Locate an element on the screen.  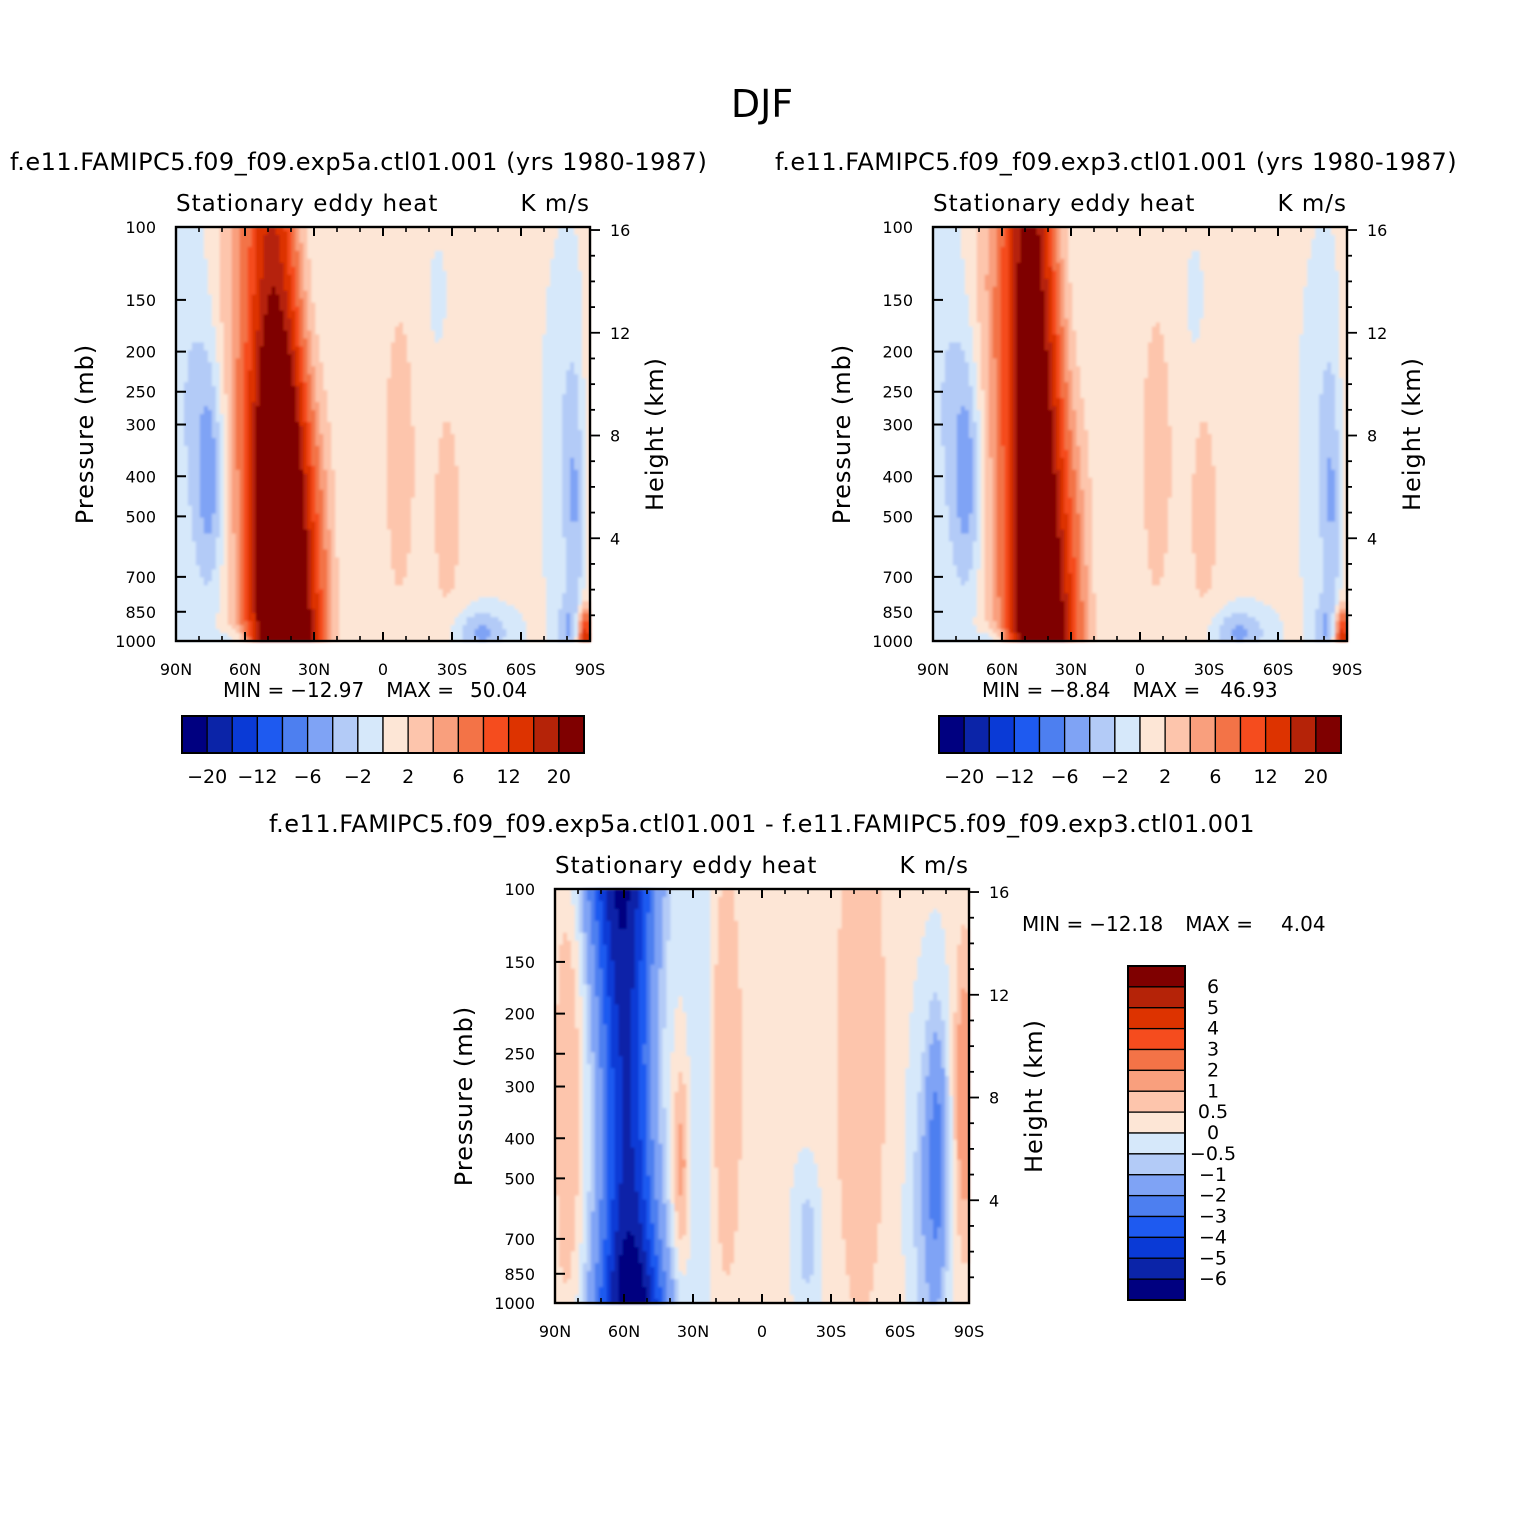
y-tick-label: 200 is located at coordinates (140, 352).